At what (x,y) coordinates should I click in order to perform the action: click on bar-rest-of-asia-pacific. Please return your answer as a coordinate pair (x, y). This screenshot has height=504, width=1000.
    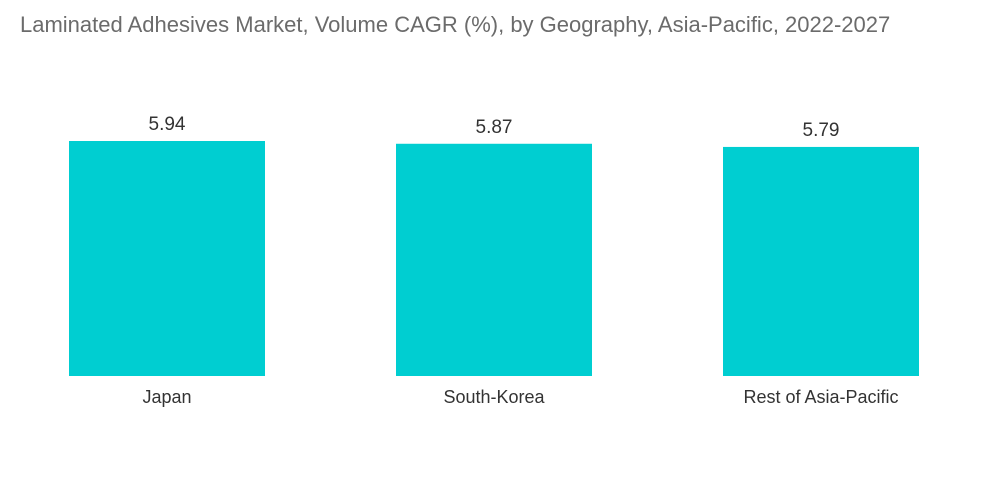
    Looking at the image, I should click on (821, 261).